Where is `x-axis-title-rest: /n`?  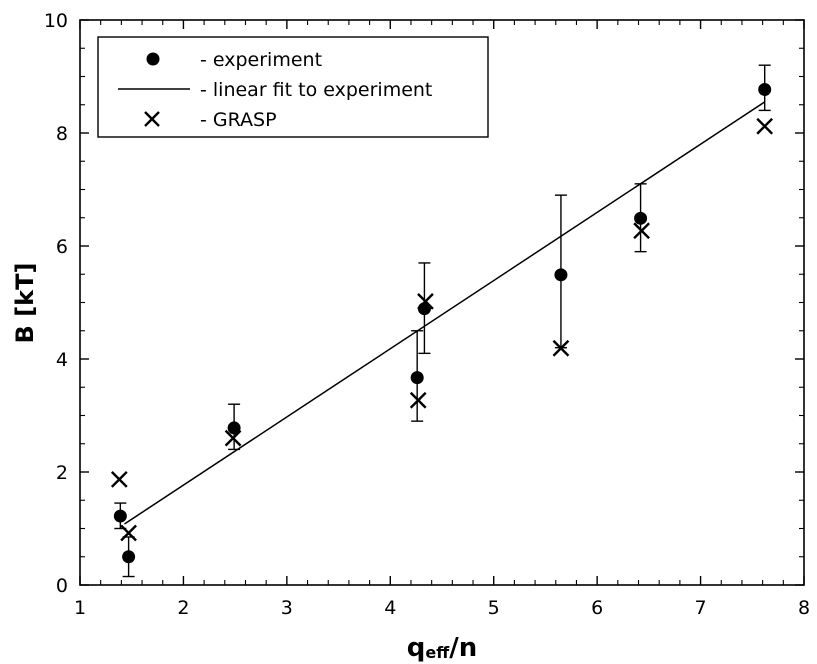 x-axis-title-rest: /n is located at coordinates (463, 648).